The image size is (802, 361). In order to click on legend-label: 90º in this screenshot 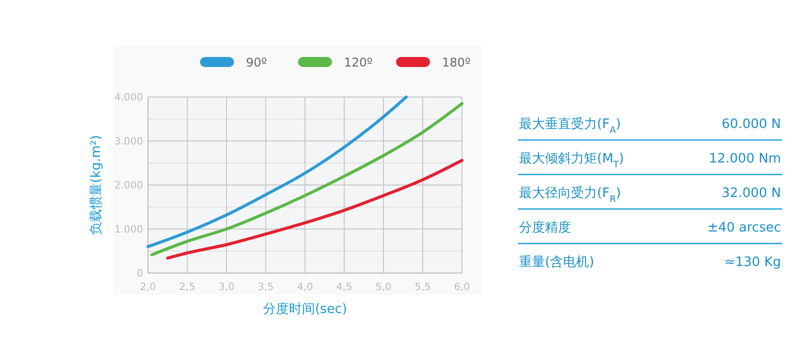, I will do `click(257, 63)`.